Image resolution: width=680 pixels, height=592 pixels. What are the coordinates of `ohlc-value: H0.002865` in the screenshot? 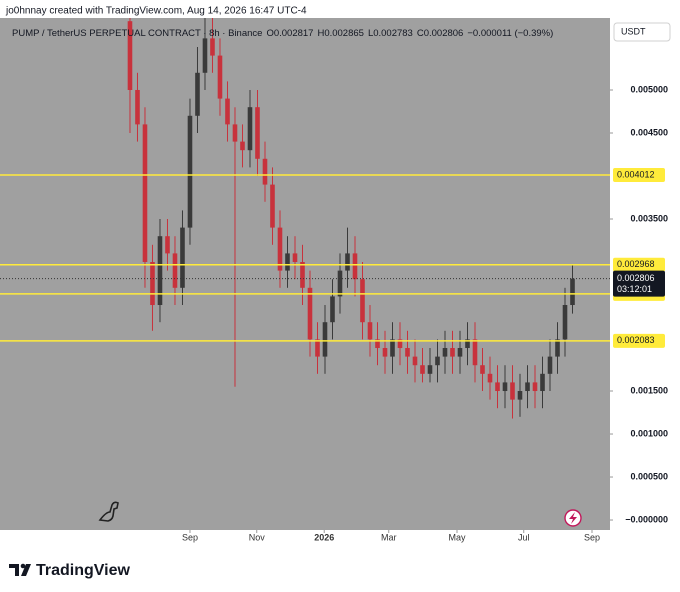 It's located at (340, 33).